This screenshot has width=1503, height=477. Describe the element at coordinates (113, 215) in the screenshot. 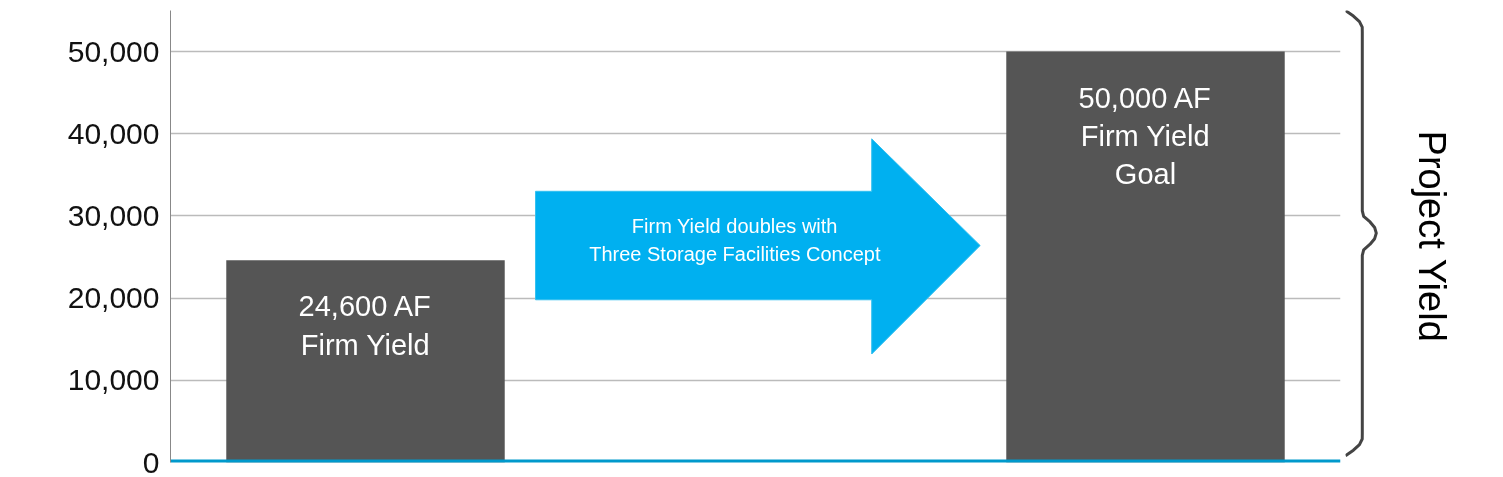

I see `y-tick-label: 30,000` at that location.